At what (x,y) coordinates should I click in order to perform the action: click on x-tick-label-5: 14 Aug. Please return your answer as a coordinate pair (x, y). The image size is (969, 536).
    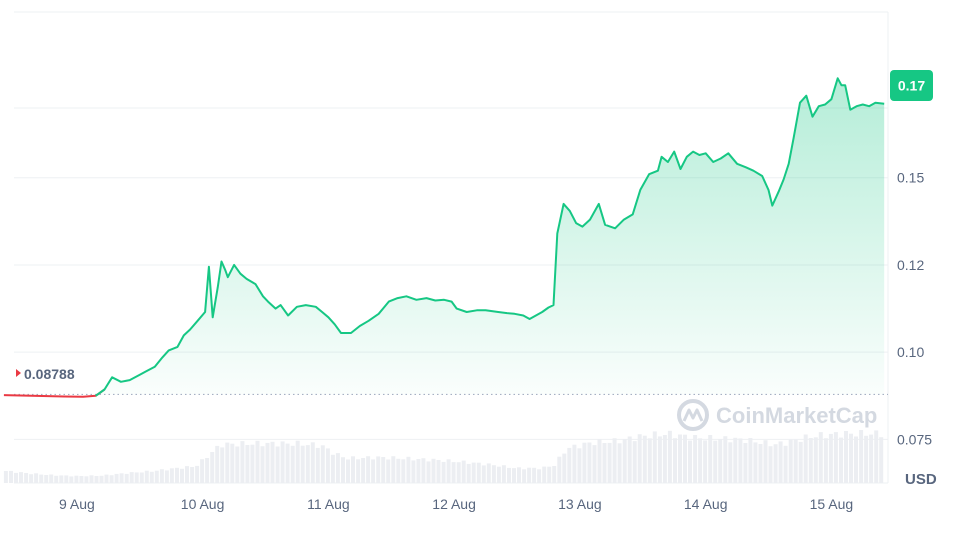
    Looking at the image, I should click on (706, 504).